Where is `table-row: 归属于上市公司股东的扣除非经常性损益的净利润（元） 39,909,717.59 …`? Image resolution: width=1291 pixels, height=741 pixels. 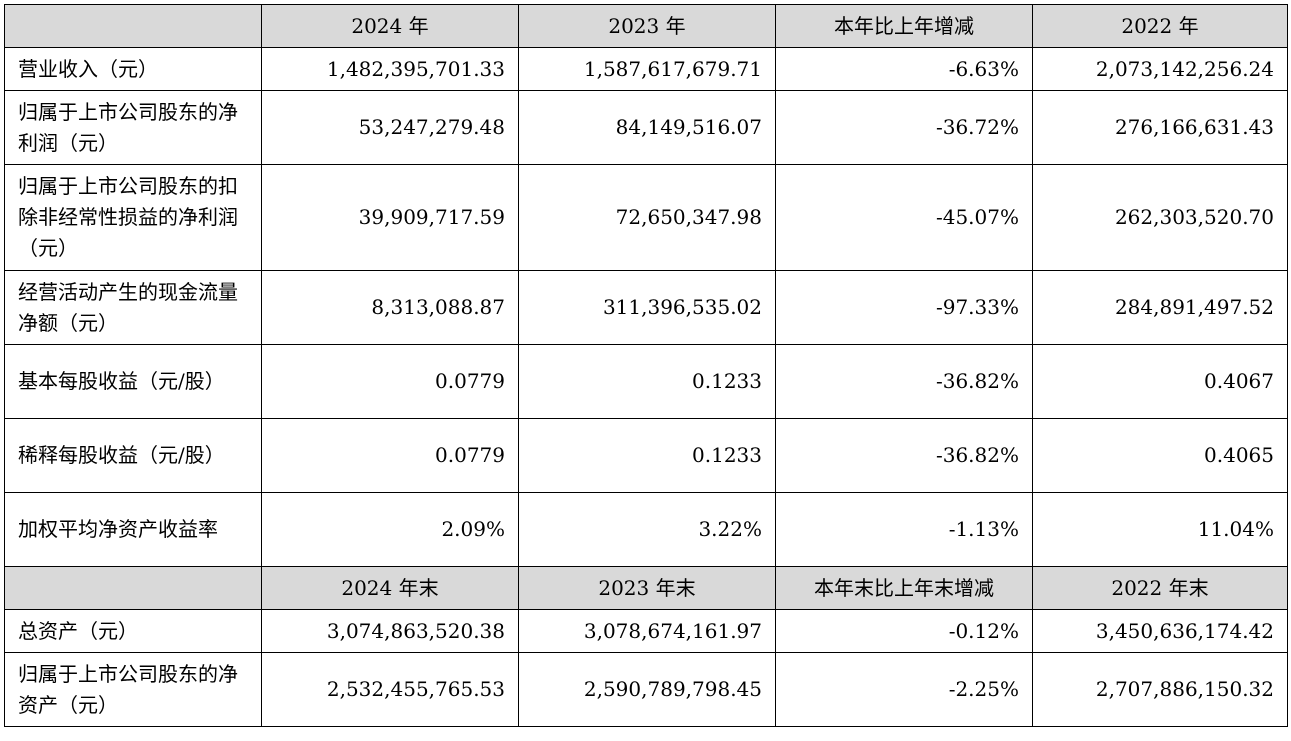 table-row: 归属于上市公司股东的扣除非经常性损益的净利润（元） 39,909,717.59 … is located at coordinates (646, 217).